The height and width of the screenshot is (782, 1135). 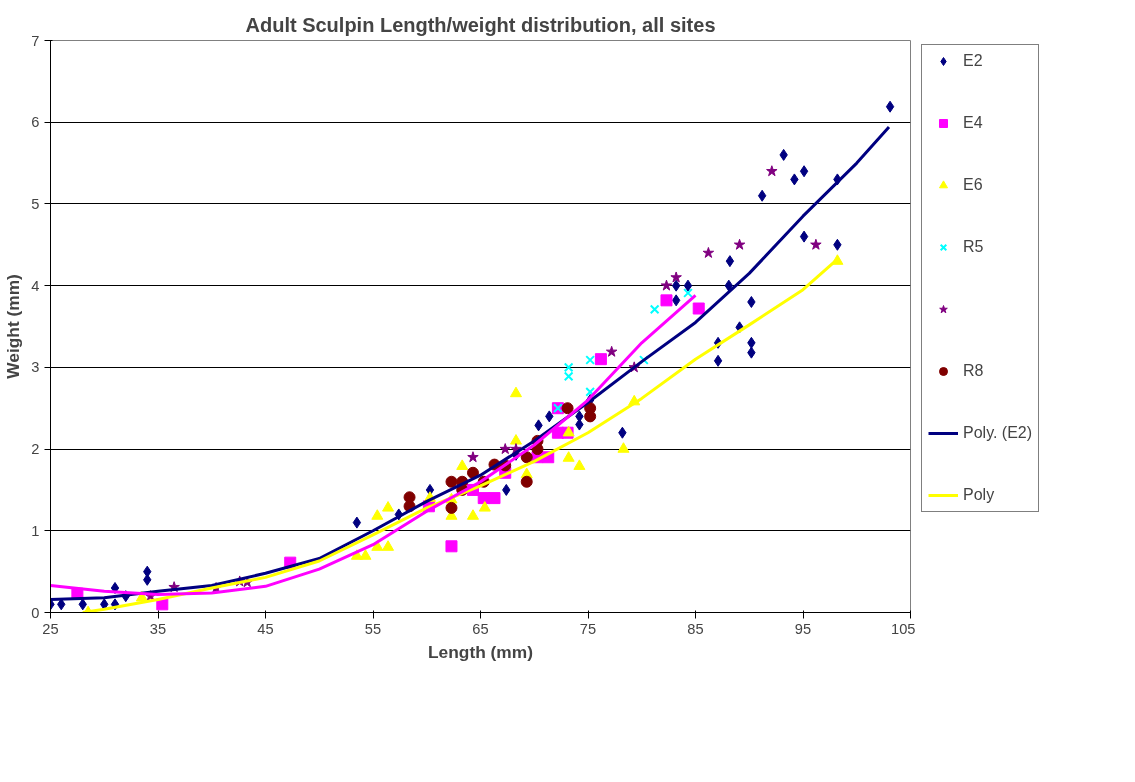 I want to click on y-tick-label: 6, so click(x=35, y=122).